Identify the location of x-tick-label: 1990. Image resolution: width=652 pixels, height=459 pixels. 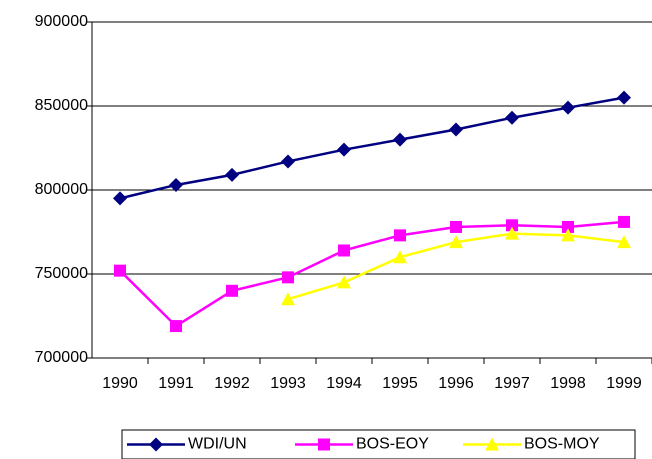
(120, 383).